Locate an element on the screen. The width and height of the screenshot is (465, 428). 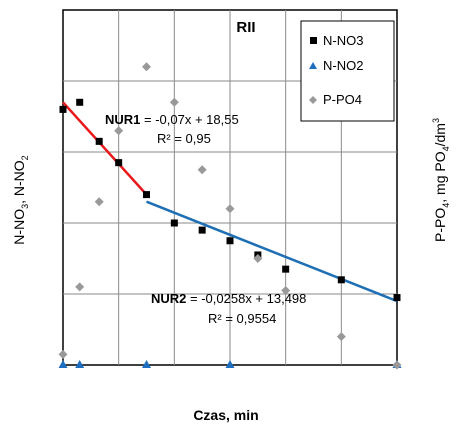
legend-label-n-no3: N-NO3 is located at coordinates (343, 40).